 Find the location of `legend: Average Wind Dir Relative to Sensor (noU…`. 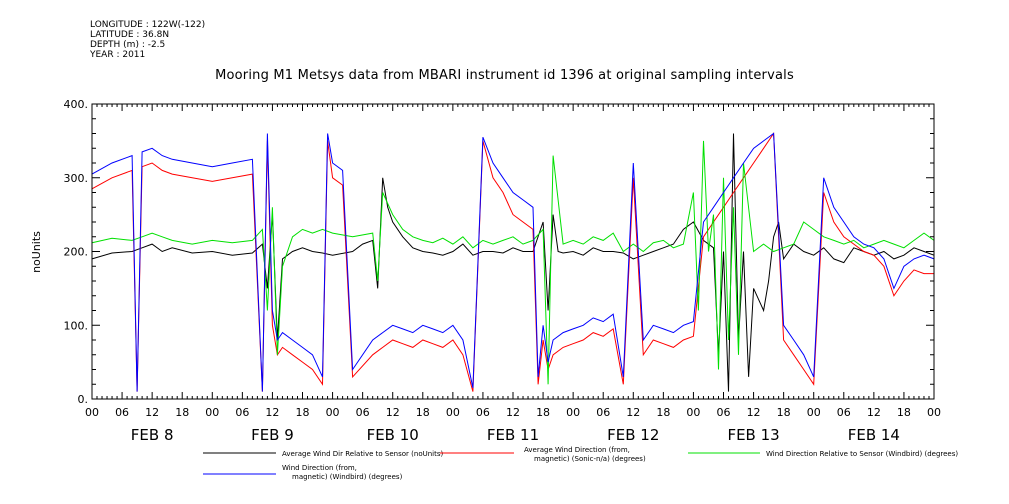

legend: Average Wind Dir Relative to Sensor (noU… is located at coordinates (580, 463).